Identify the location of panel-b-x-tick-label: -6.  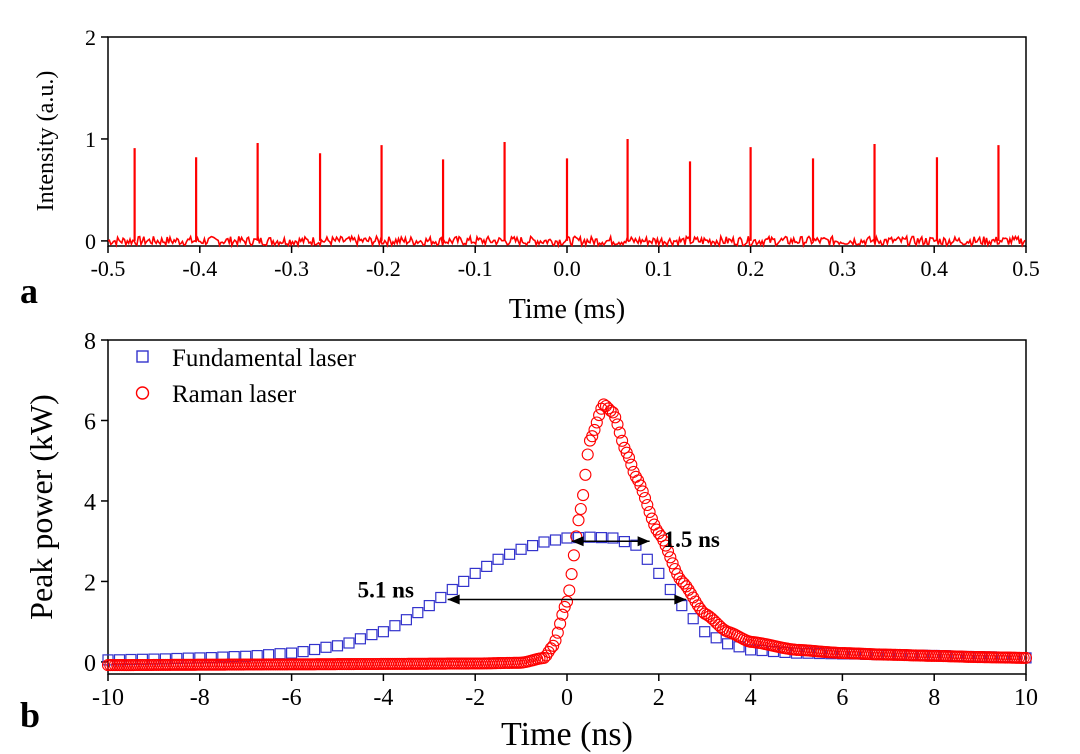
(292, 698).